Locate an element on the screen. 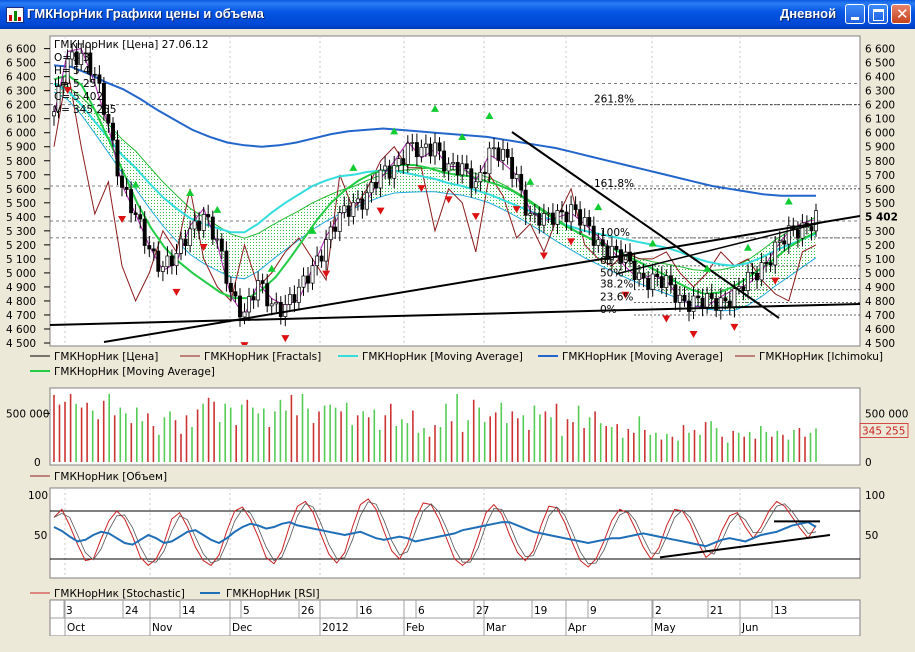 The height and width of the screenshot is (652, 915). fibonacci-labels: 261.8% 161.8% 100% 61.8%50%38.2%23.6%0% is located at coordinates (614, 205).